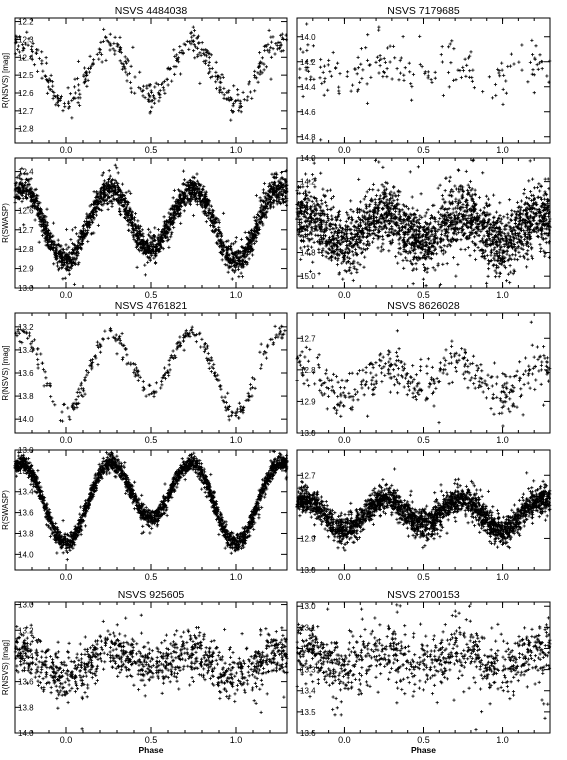 The height and width of the screenshot is (760, 567). I want to click on y-axis-label: R(NSVS) [mag], so click(5, 80).